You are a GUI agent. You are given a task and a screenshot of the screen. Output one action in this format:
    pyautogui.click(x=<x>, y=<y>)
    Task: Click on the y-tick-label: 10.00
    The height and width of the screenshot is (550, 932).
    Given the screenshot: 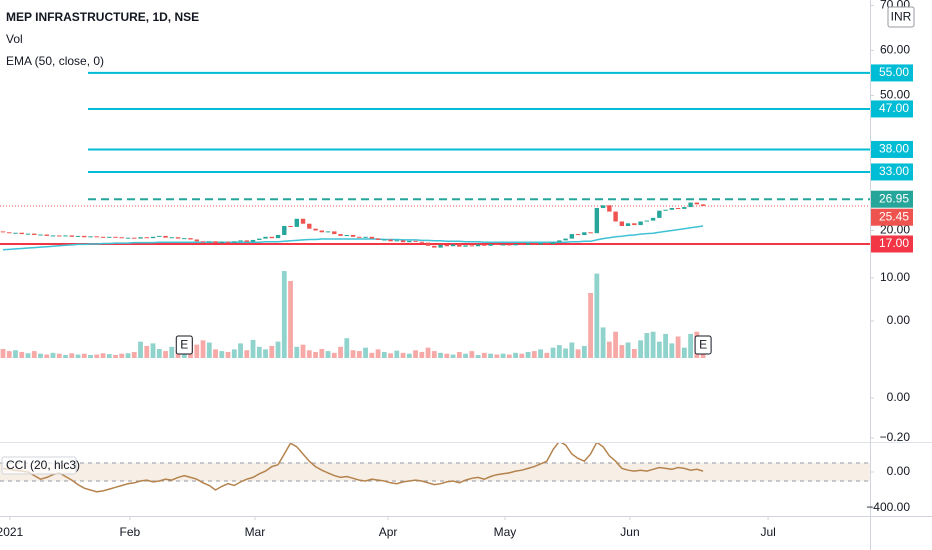 What is the action you would take?
    pyautogui.click(x=895, y=277)
    